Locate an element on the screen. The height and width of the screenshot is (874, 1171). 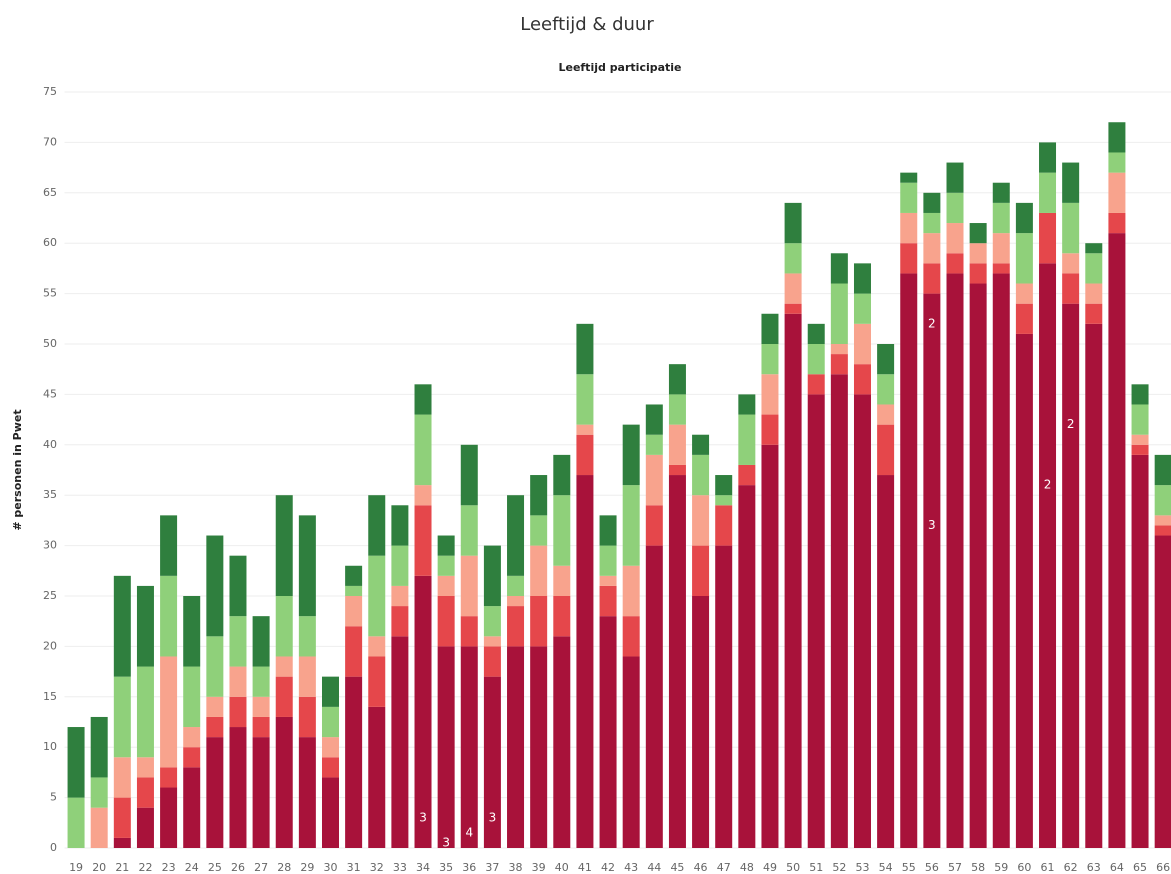
x-tick-label: 37 is located at coordinates (492, 867).